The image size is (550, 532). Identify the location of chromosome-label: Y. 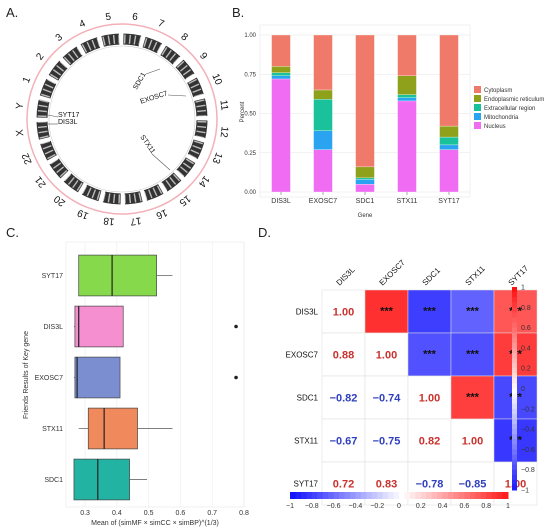
(20, 106).